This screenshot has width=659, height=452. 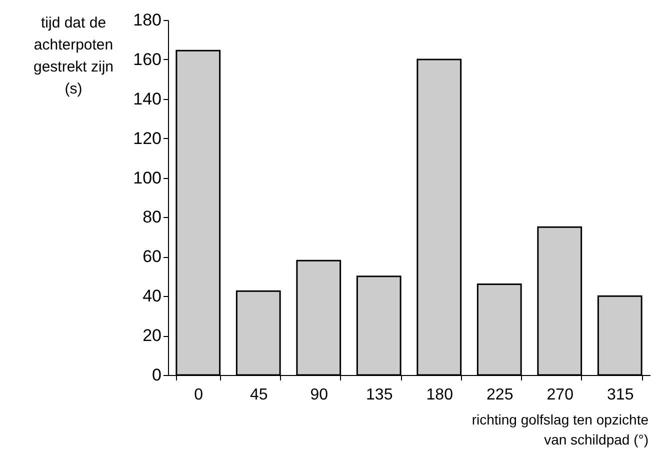 What do you see at coordinates (319, 395) in the screenshot?
I see `x-tick-label: 90` at bounding box center [319, 395].